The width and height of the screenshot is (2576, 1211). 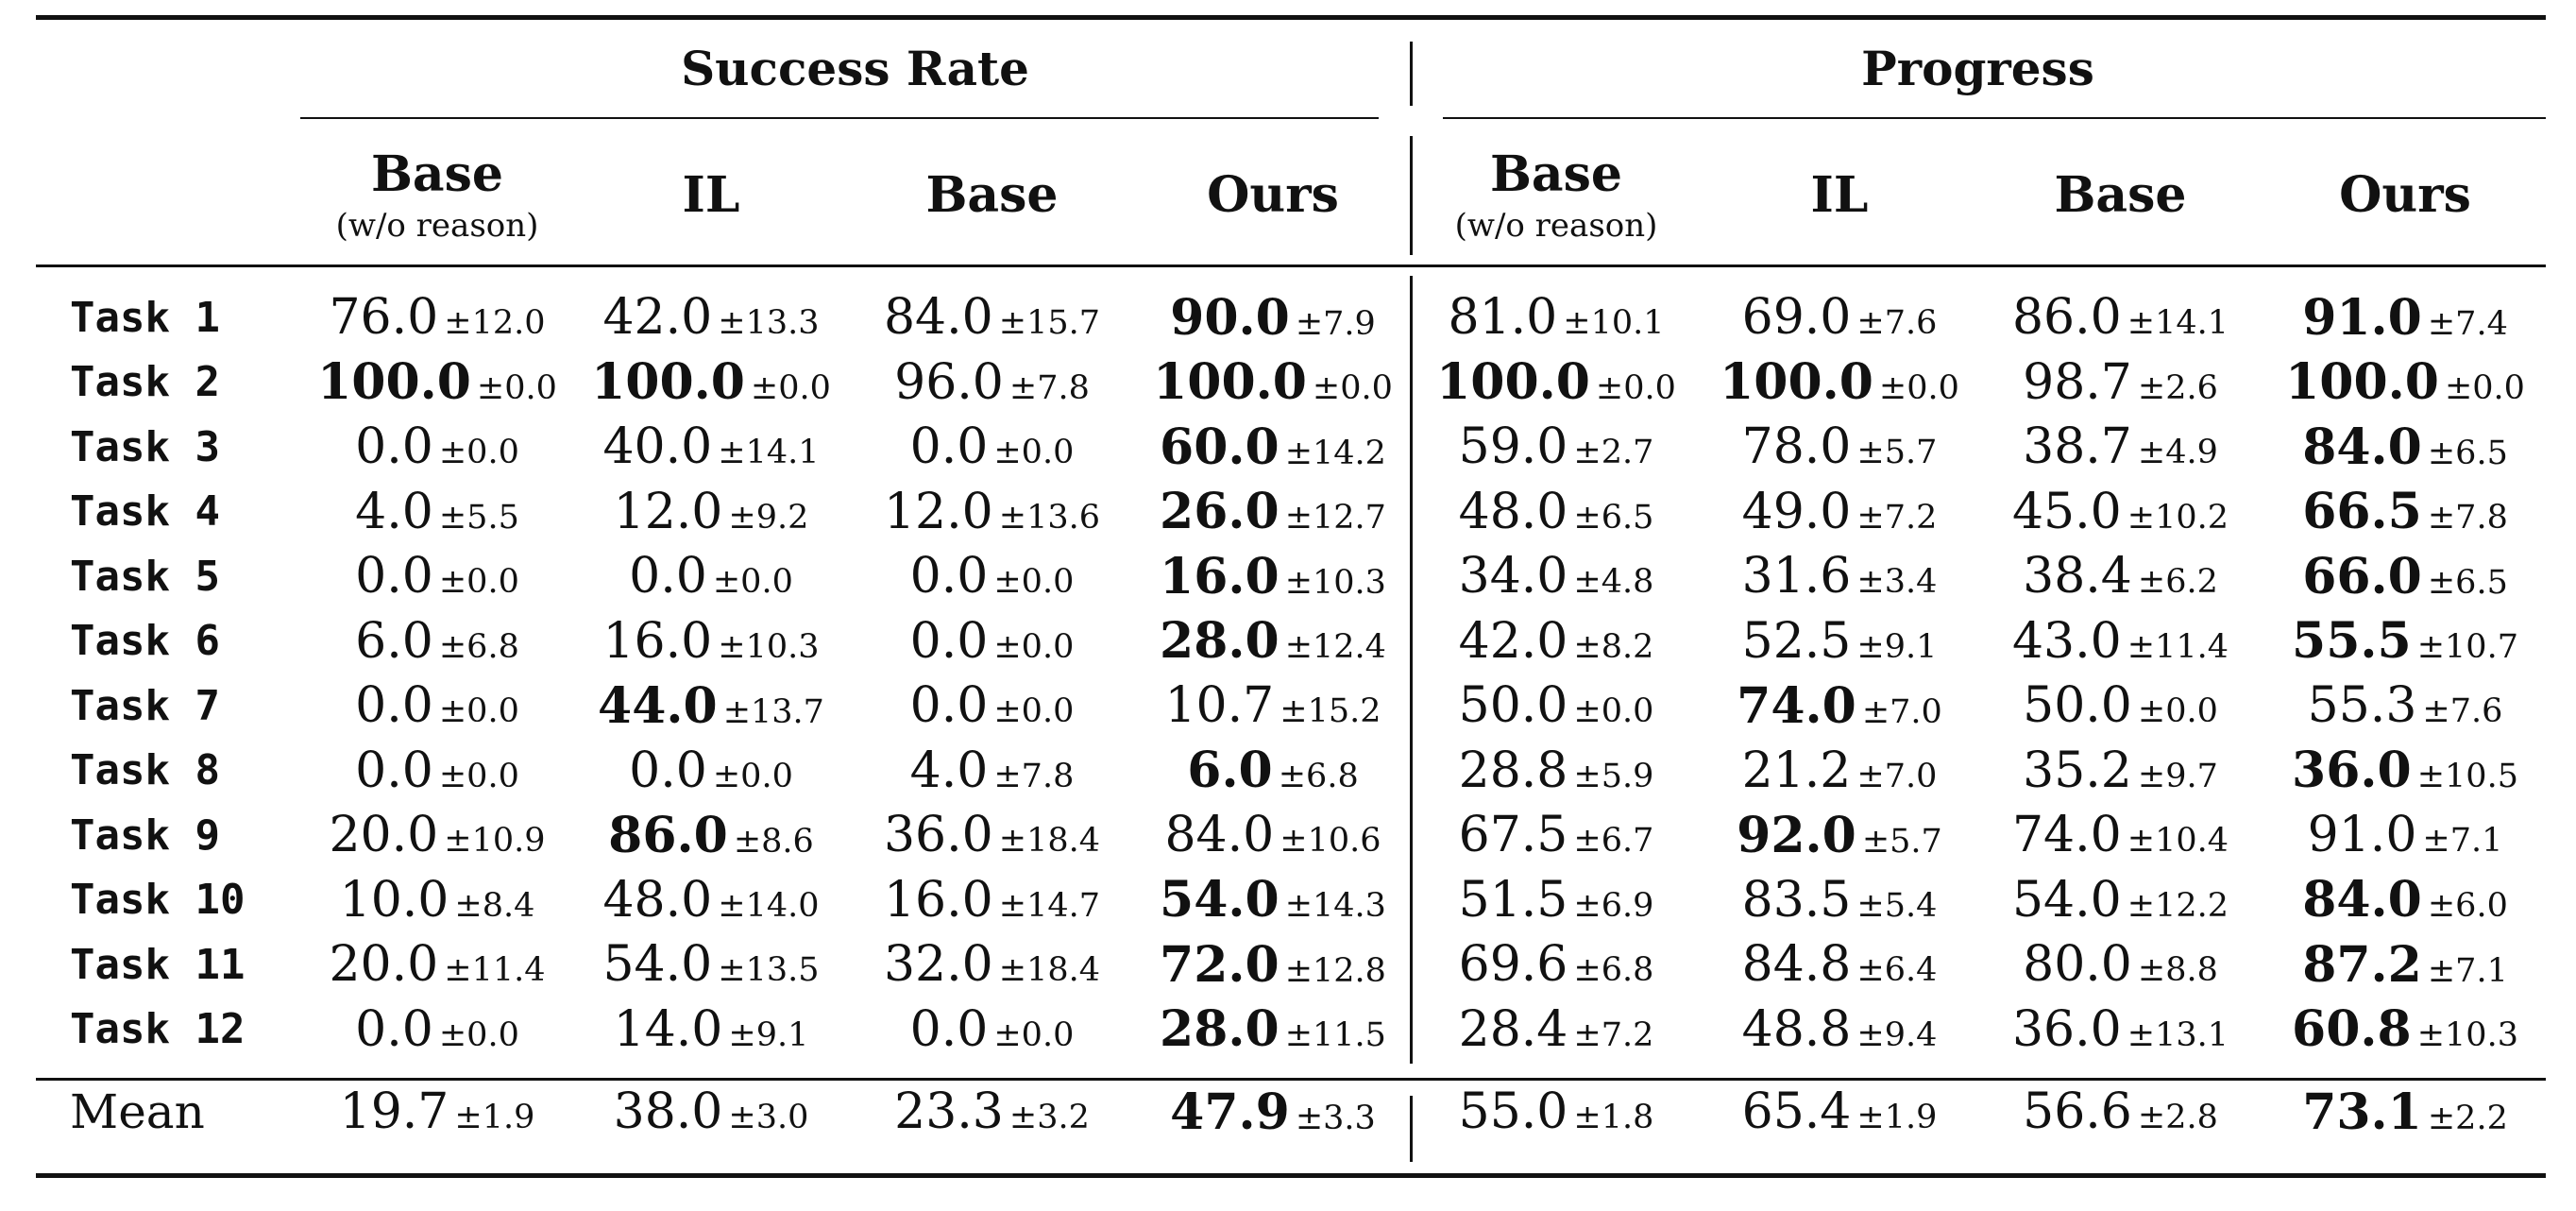 I want to click on value: 80.0, so click(x=2077, y=965).